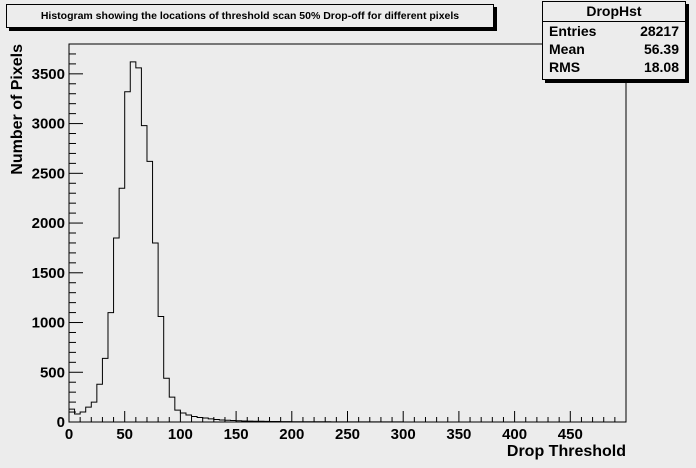 The image size is (696, 468). Describe the element at coordinates (48, 273) in the screenshot. I see `y-tick-label: 1500` at that location.